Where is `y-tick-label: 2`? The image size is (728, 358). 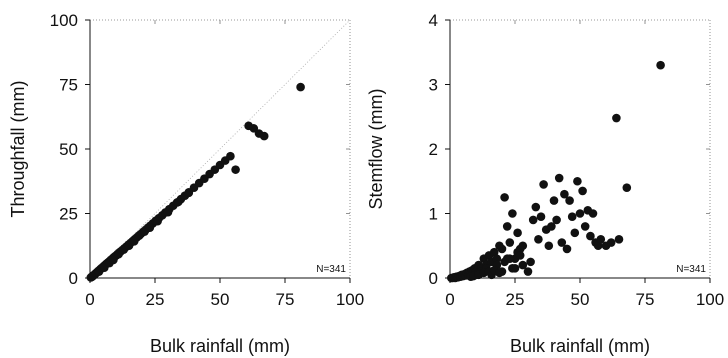 y-tick-label: 2 is located at coordinates (433, 149).